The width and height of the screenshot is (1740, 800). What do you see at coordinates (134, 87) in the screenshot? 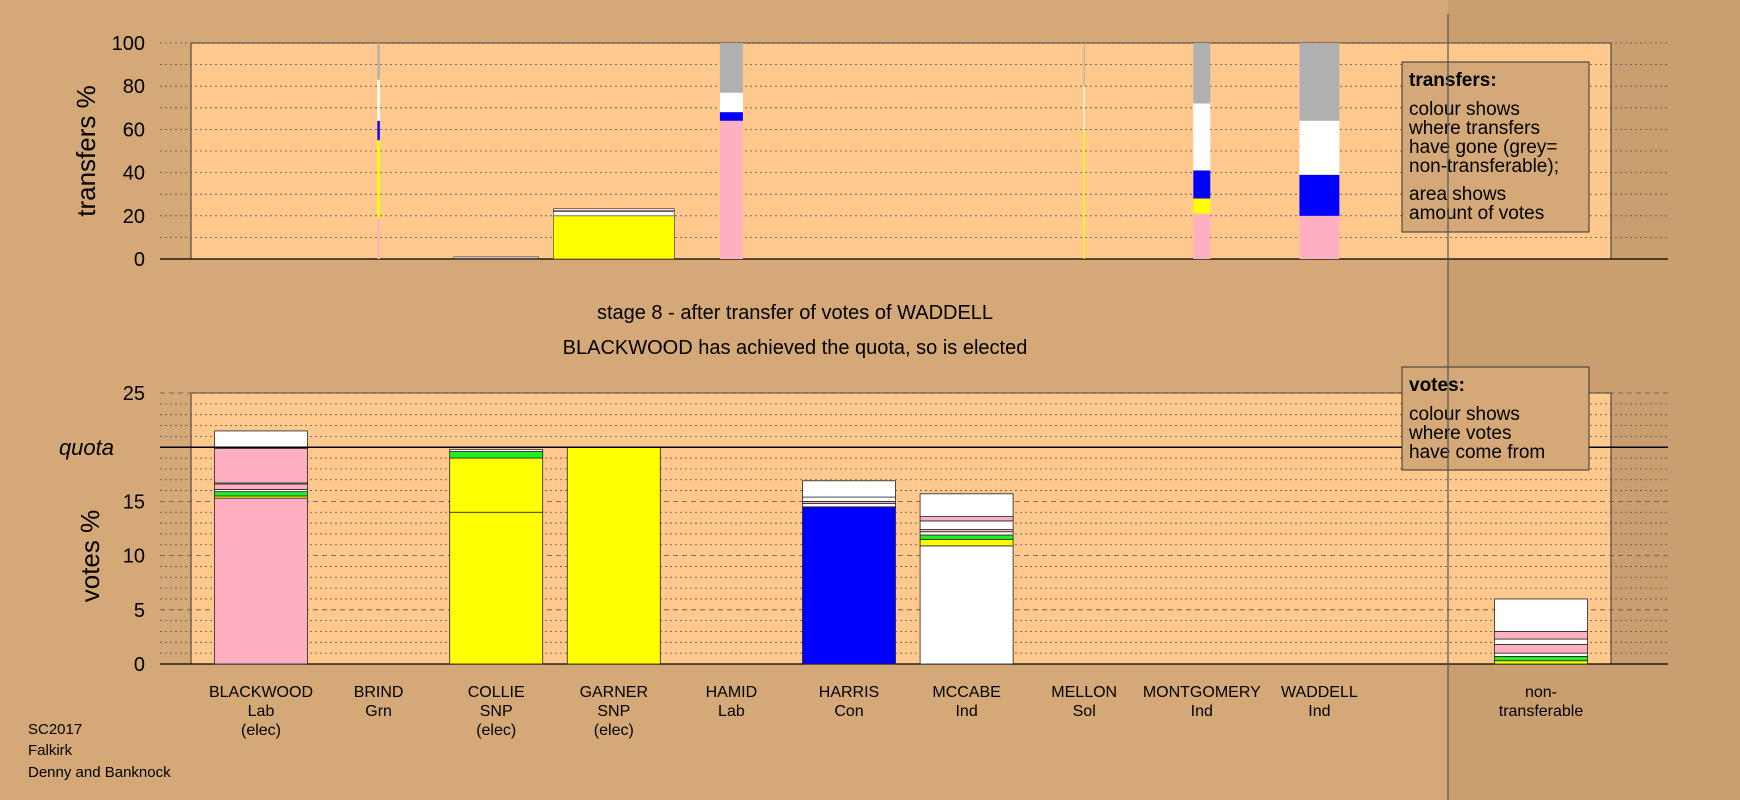
I see `y-tick-label: 80` at bounding box center [134, 87].